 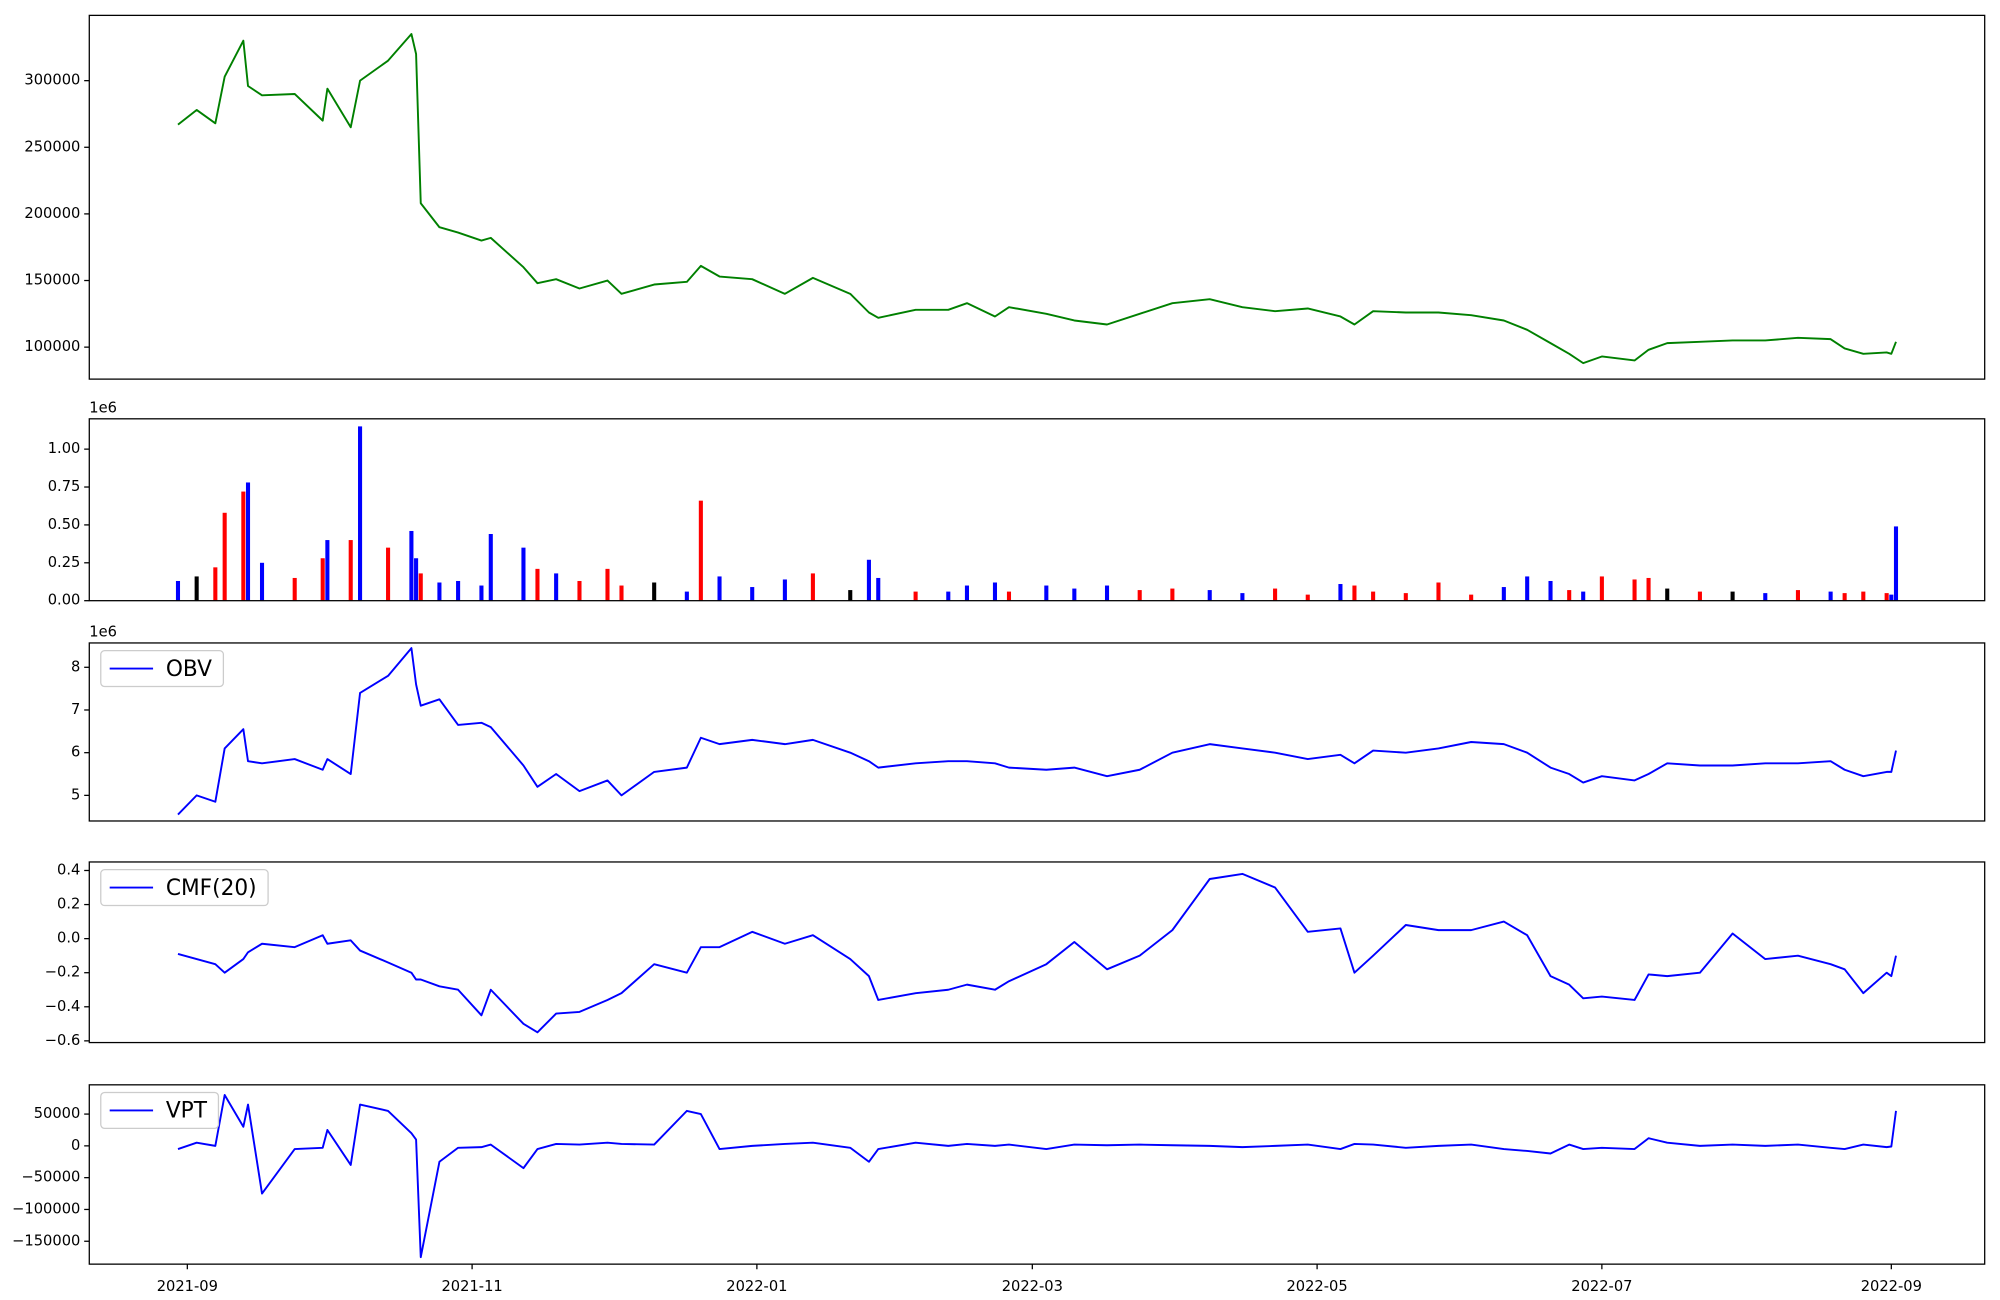 I want to click on y-tick-label: 200000, so click(x=52, y=213).